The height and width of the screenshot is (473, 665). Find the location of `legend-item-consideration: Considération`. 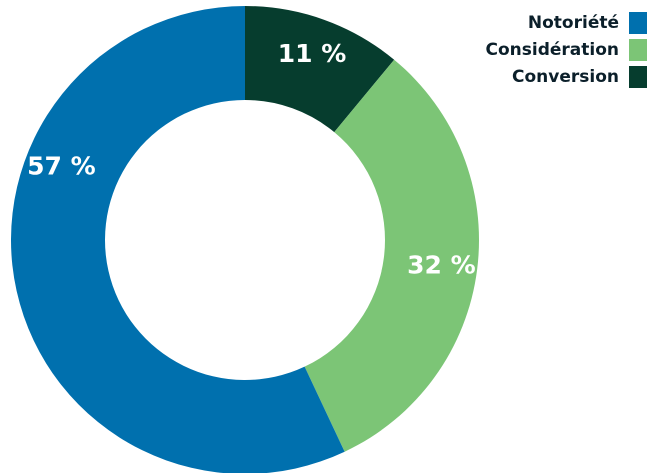

legend-item-consideration: Considération is located at coordinates (566, 50).